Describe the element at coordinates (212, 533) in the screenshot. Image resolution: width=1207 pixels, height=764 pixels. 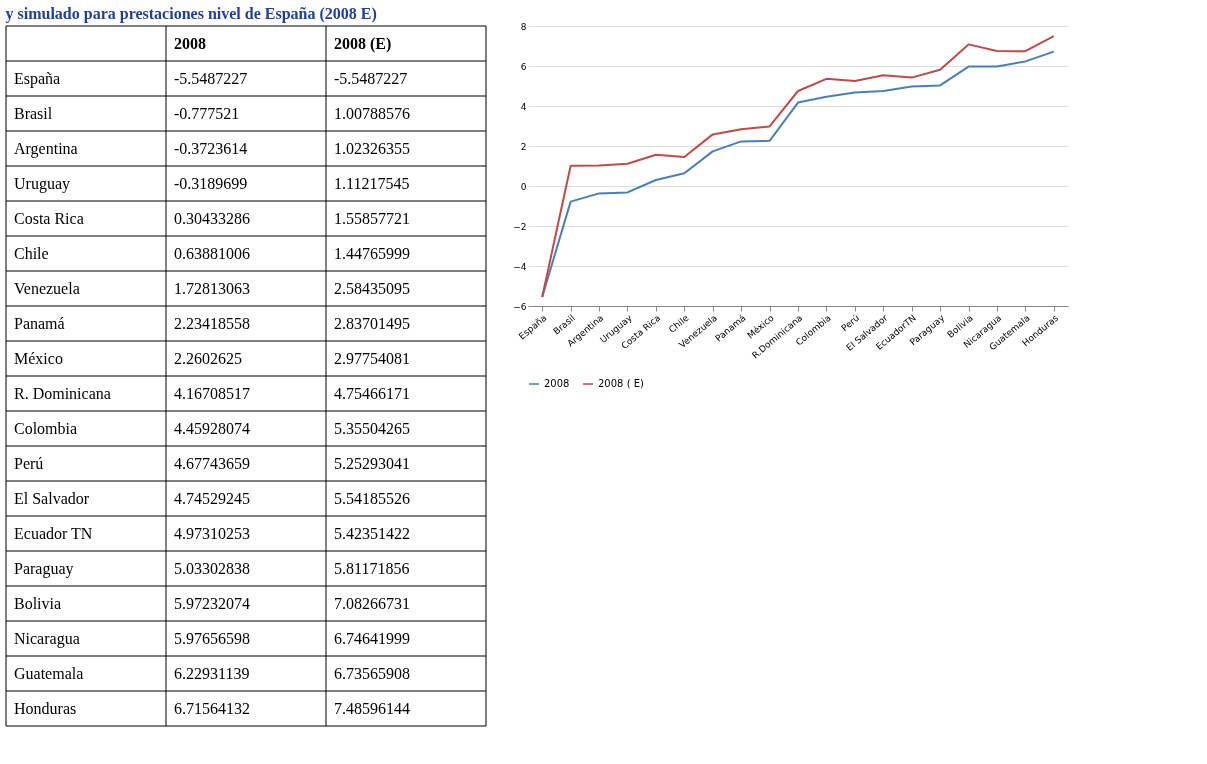
I see `data-label: 4.97310253` at that location.